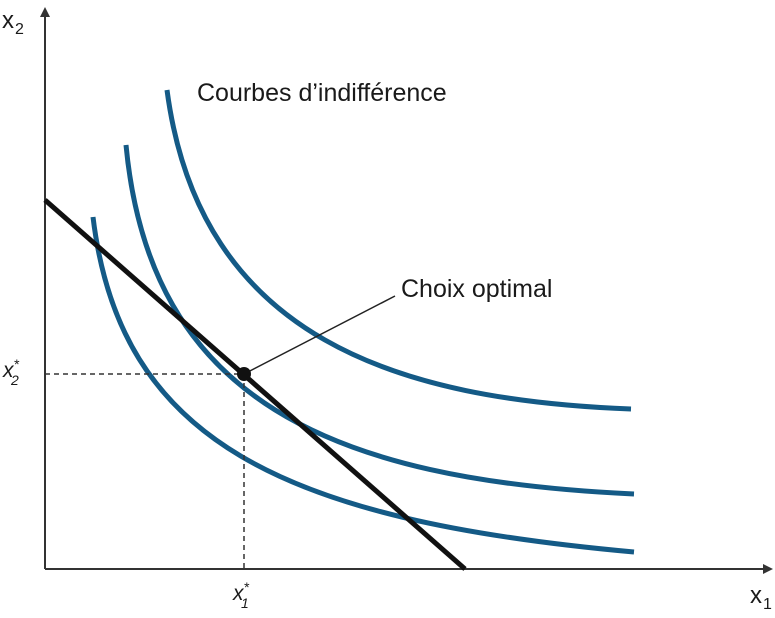 The height and width of the screenshot is (618, 775). Describe the element at coordinates (476, 289) in the screenshot. I see `optimum-annotation: Choix optimal` at that location.